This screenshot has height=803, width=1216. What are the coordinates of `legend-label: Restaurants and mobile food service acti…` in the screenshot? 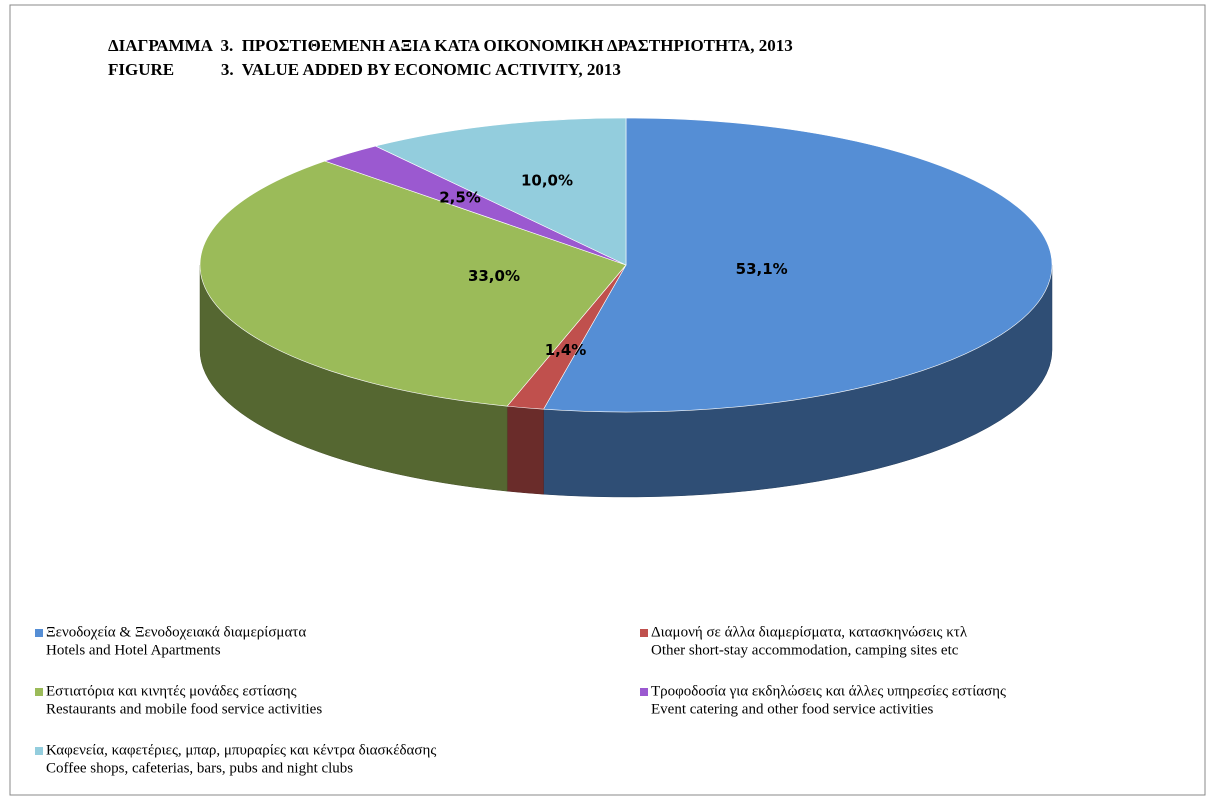 It's located at (184, 709).